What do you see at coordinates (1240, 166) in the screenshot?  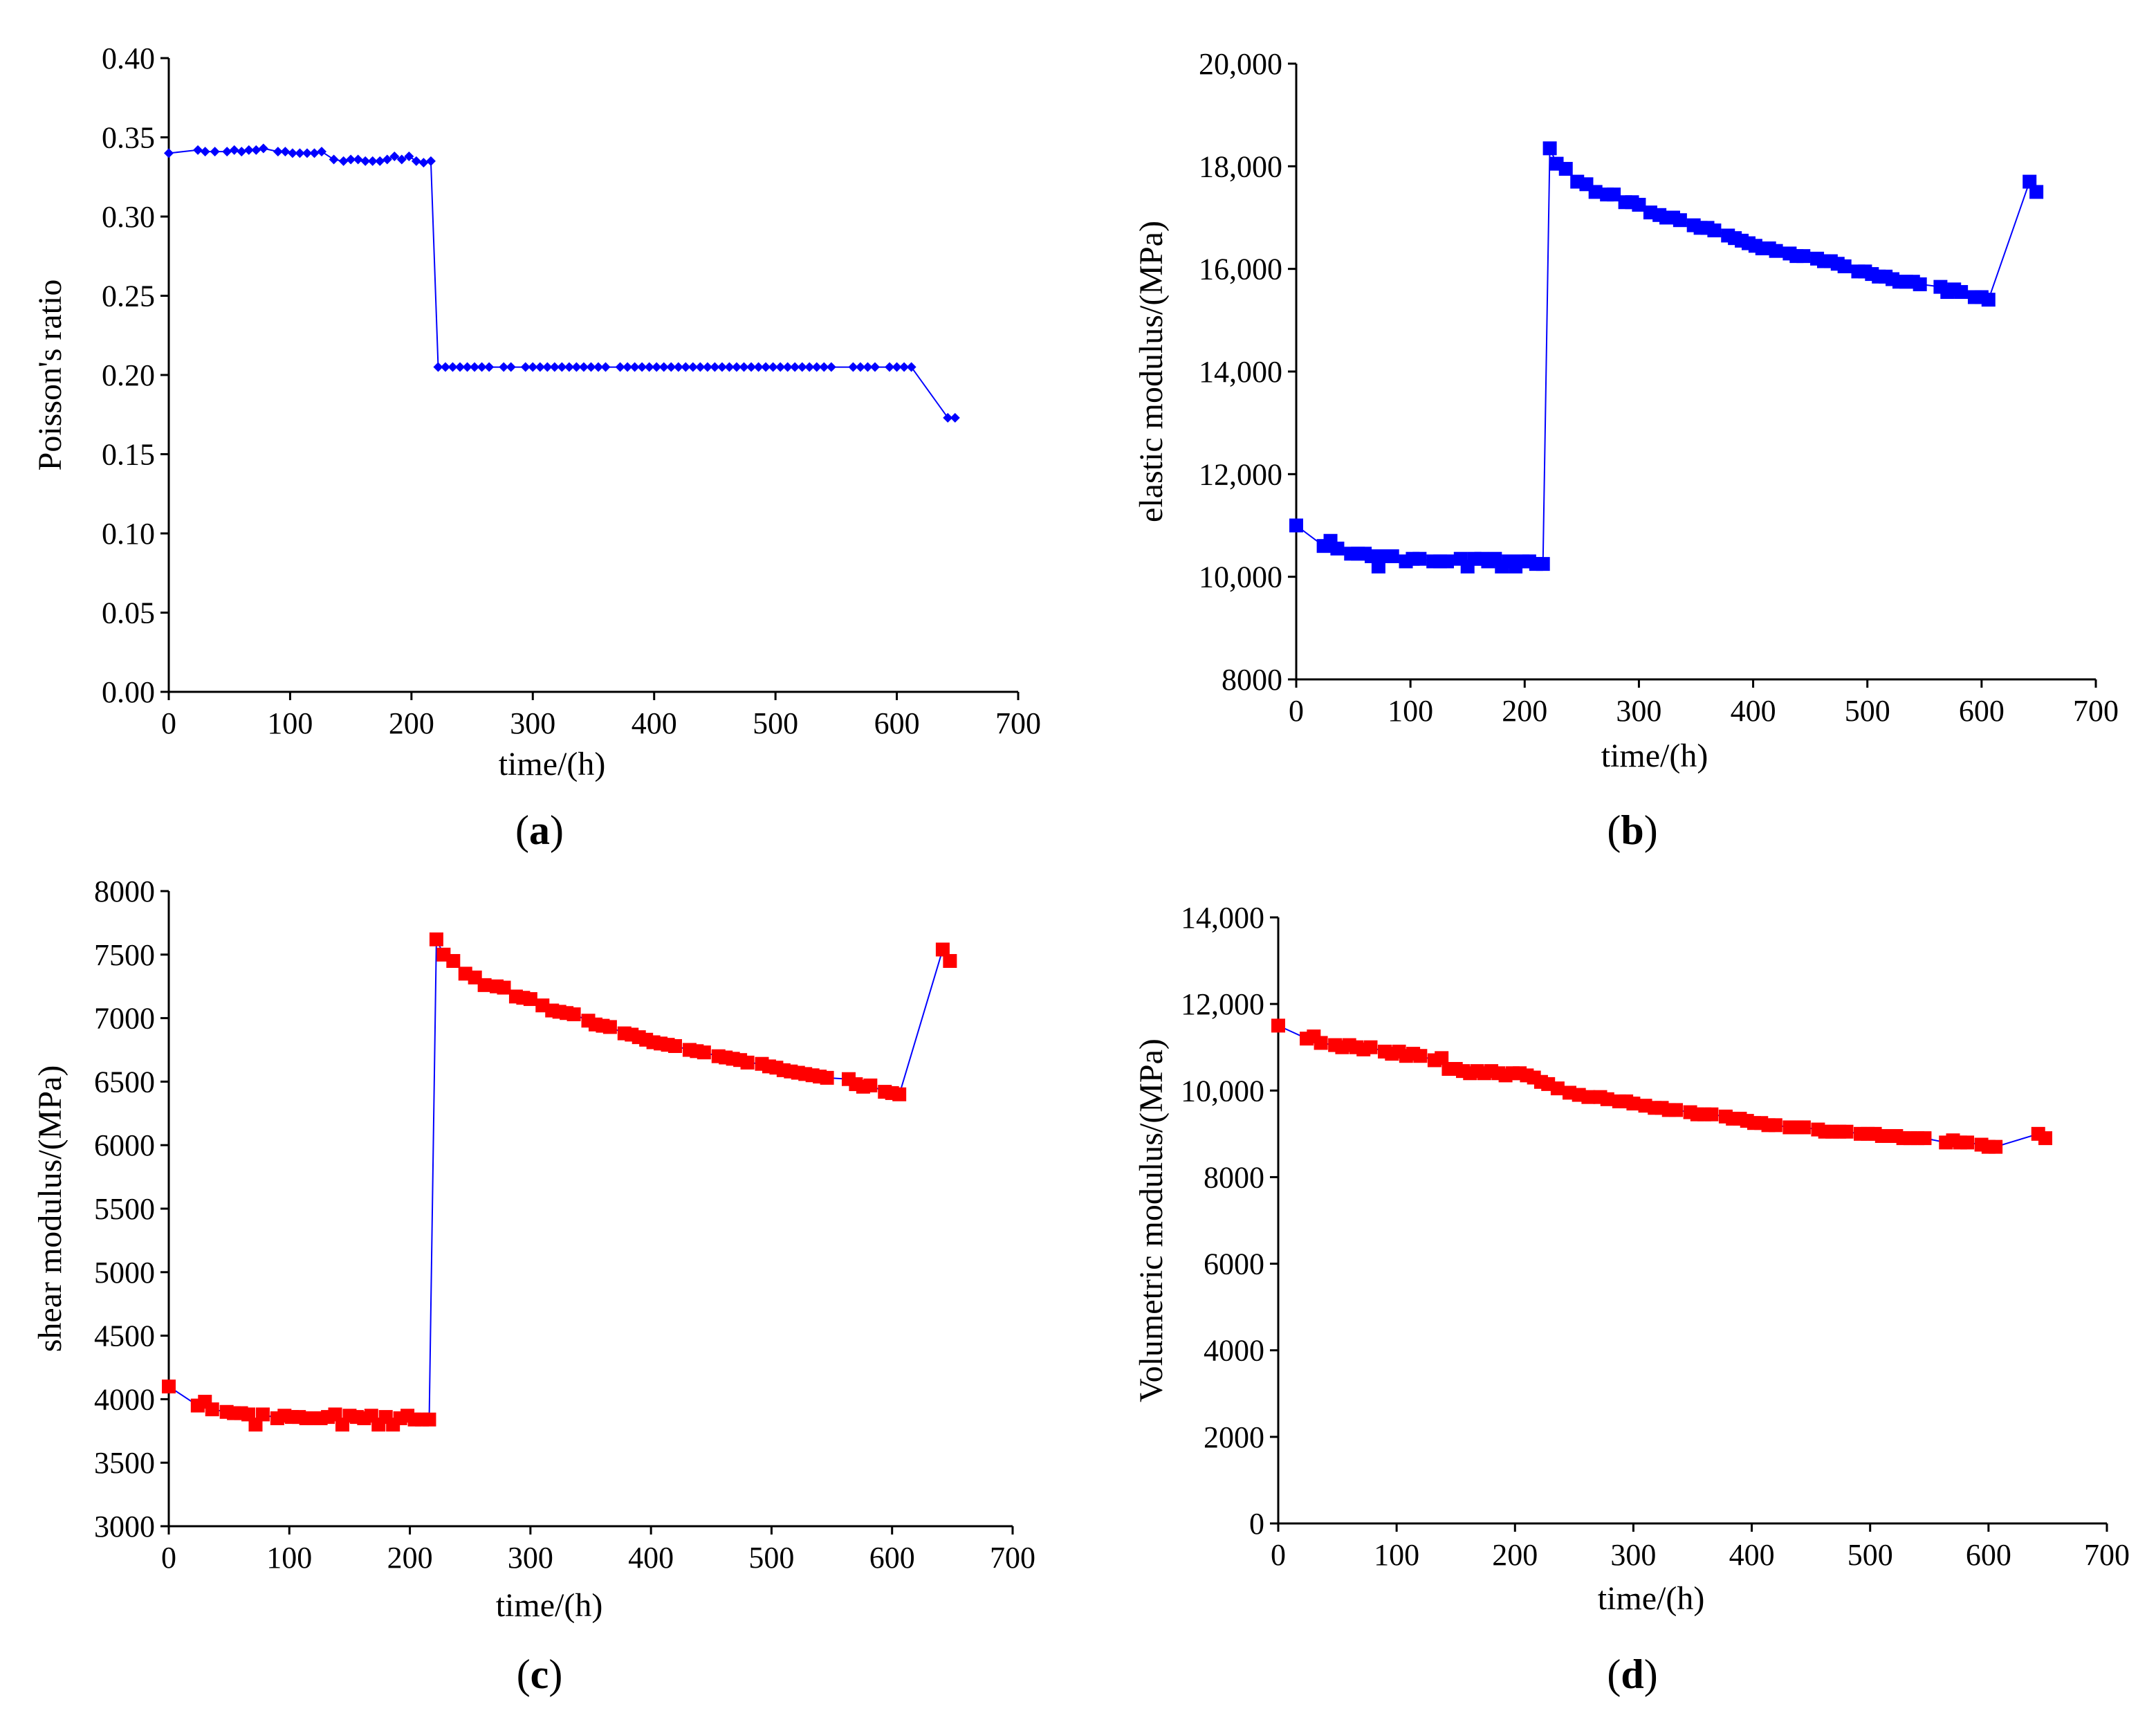 I see `y-tick-label: 18,000` at bounding box center [1240, 166].